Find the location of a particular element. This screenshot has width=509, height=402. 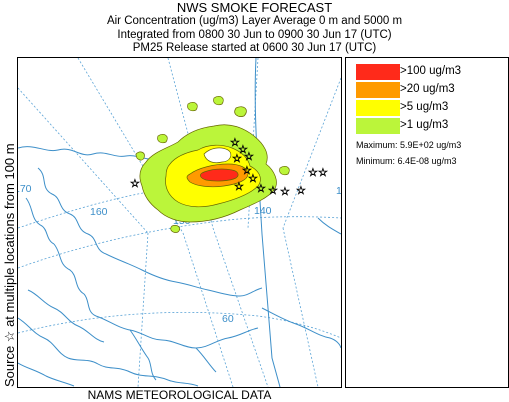

source-markers: ☆ ☆ ☆ ☆ ☆ ☆ ☆ ☆ ☆ ☆ ☆ ☆ ☆ ☆ is located at coordinates (229, 168).